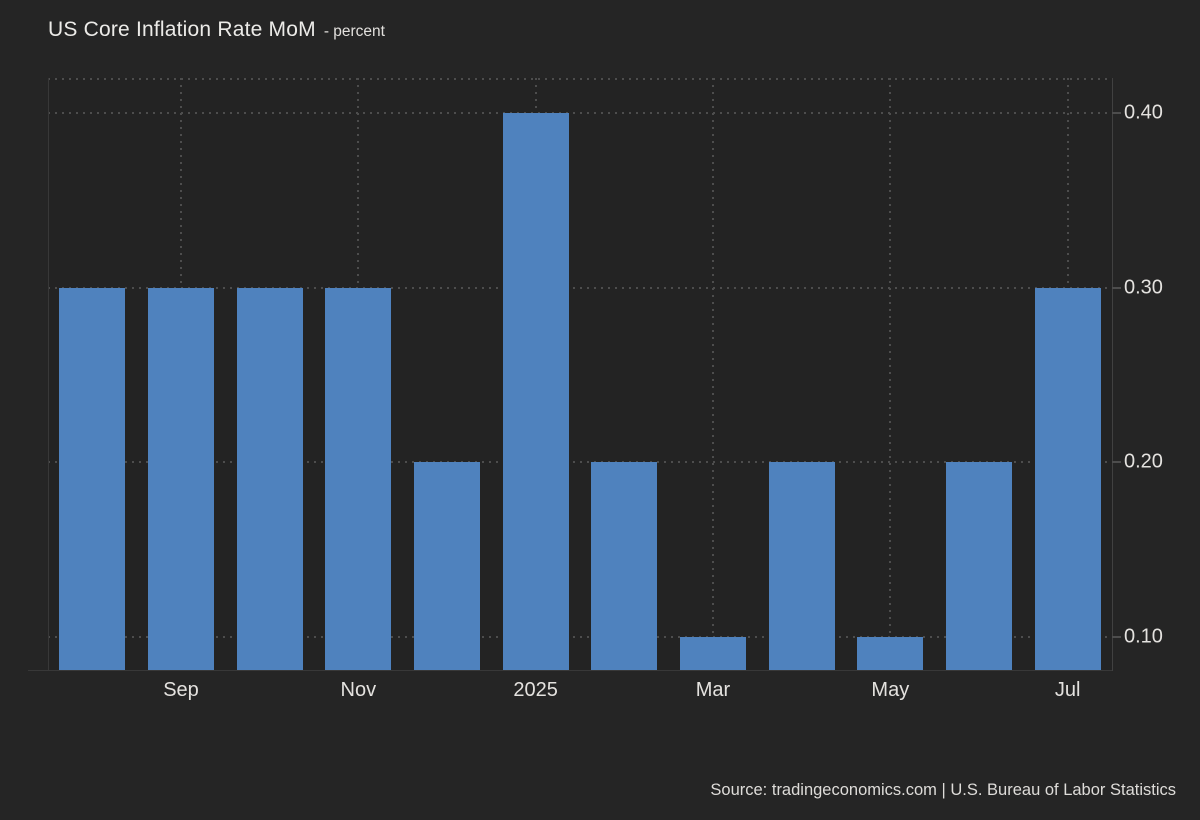  What do you see at coordinates (1112, 374) in the screenshot?
I see `y-axis-line-right` at bounding box center [1112, 374].